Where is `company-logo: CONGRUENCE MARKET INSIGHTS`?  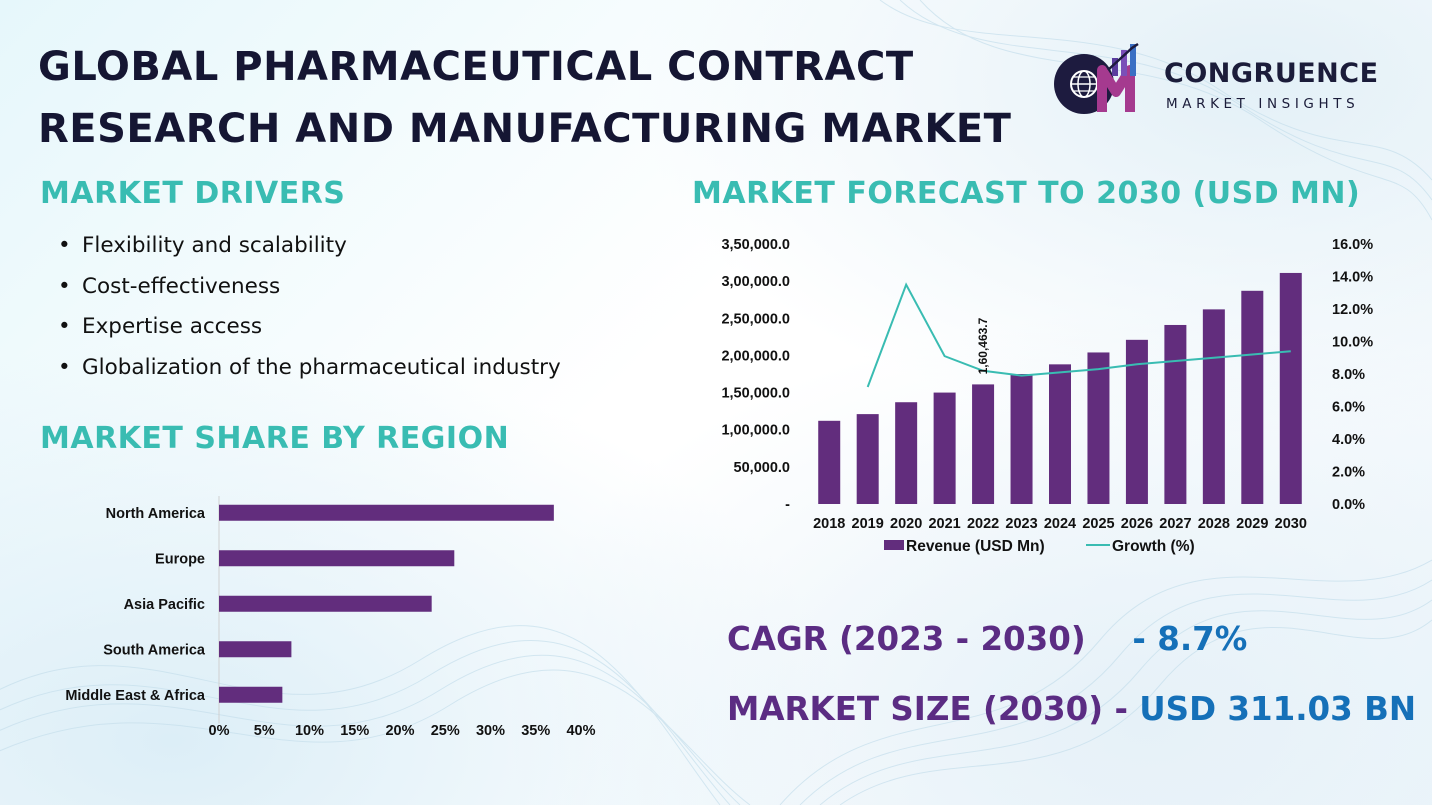 company-logo: CONGRUENCE MARKET INSIGHTS is located at coordinates (1221, 80).